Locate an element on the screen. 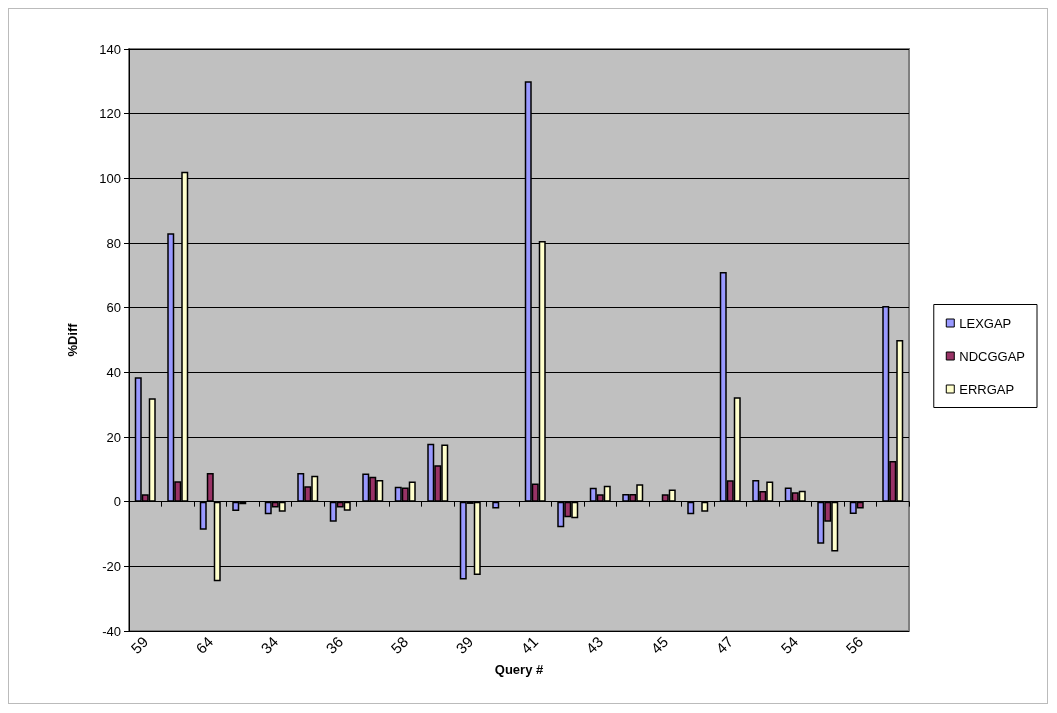 The width and height of the screenshot is (1057, 713). legend-label: ERRGAP is located at coordinates (987, 389).